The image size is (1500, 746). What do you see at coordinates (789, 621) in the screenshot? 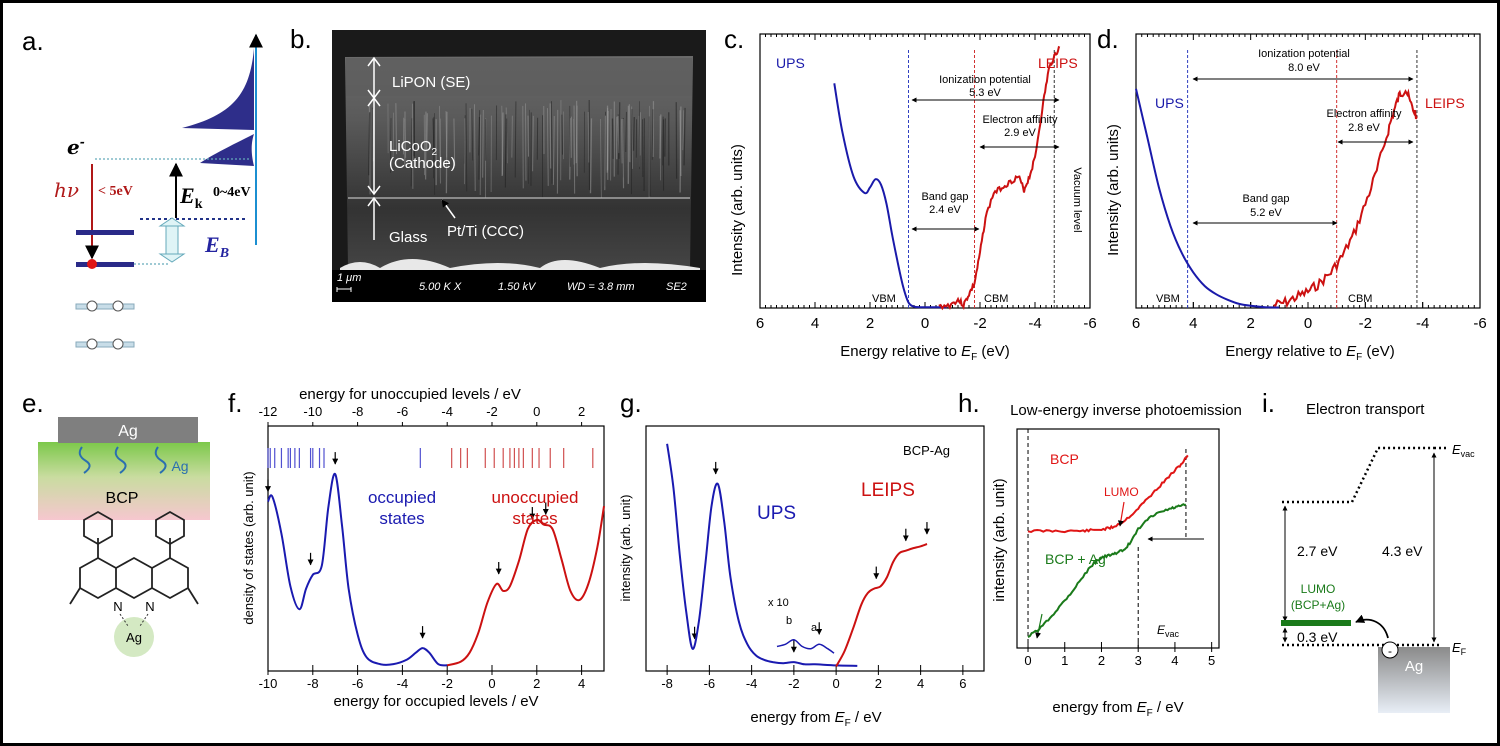
I see `peak-b-label: b` at bounding box center [789, 621].